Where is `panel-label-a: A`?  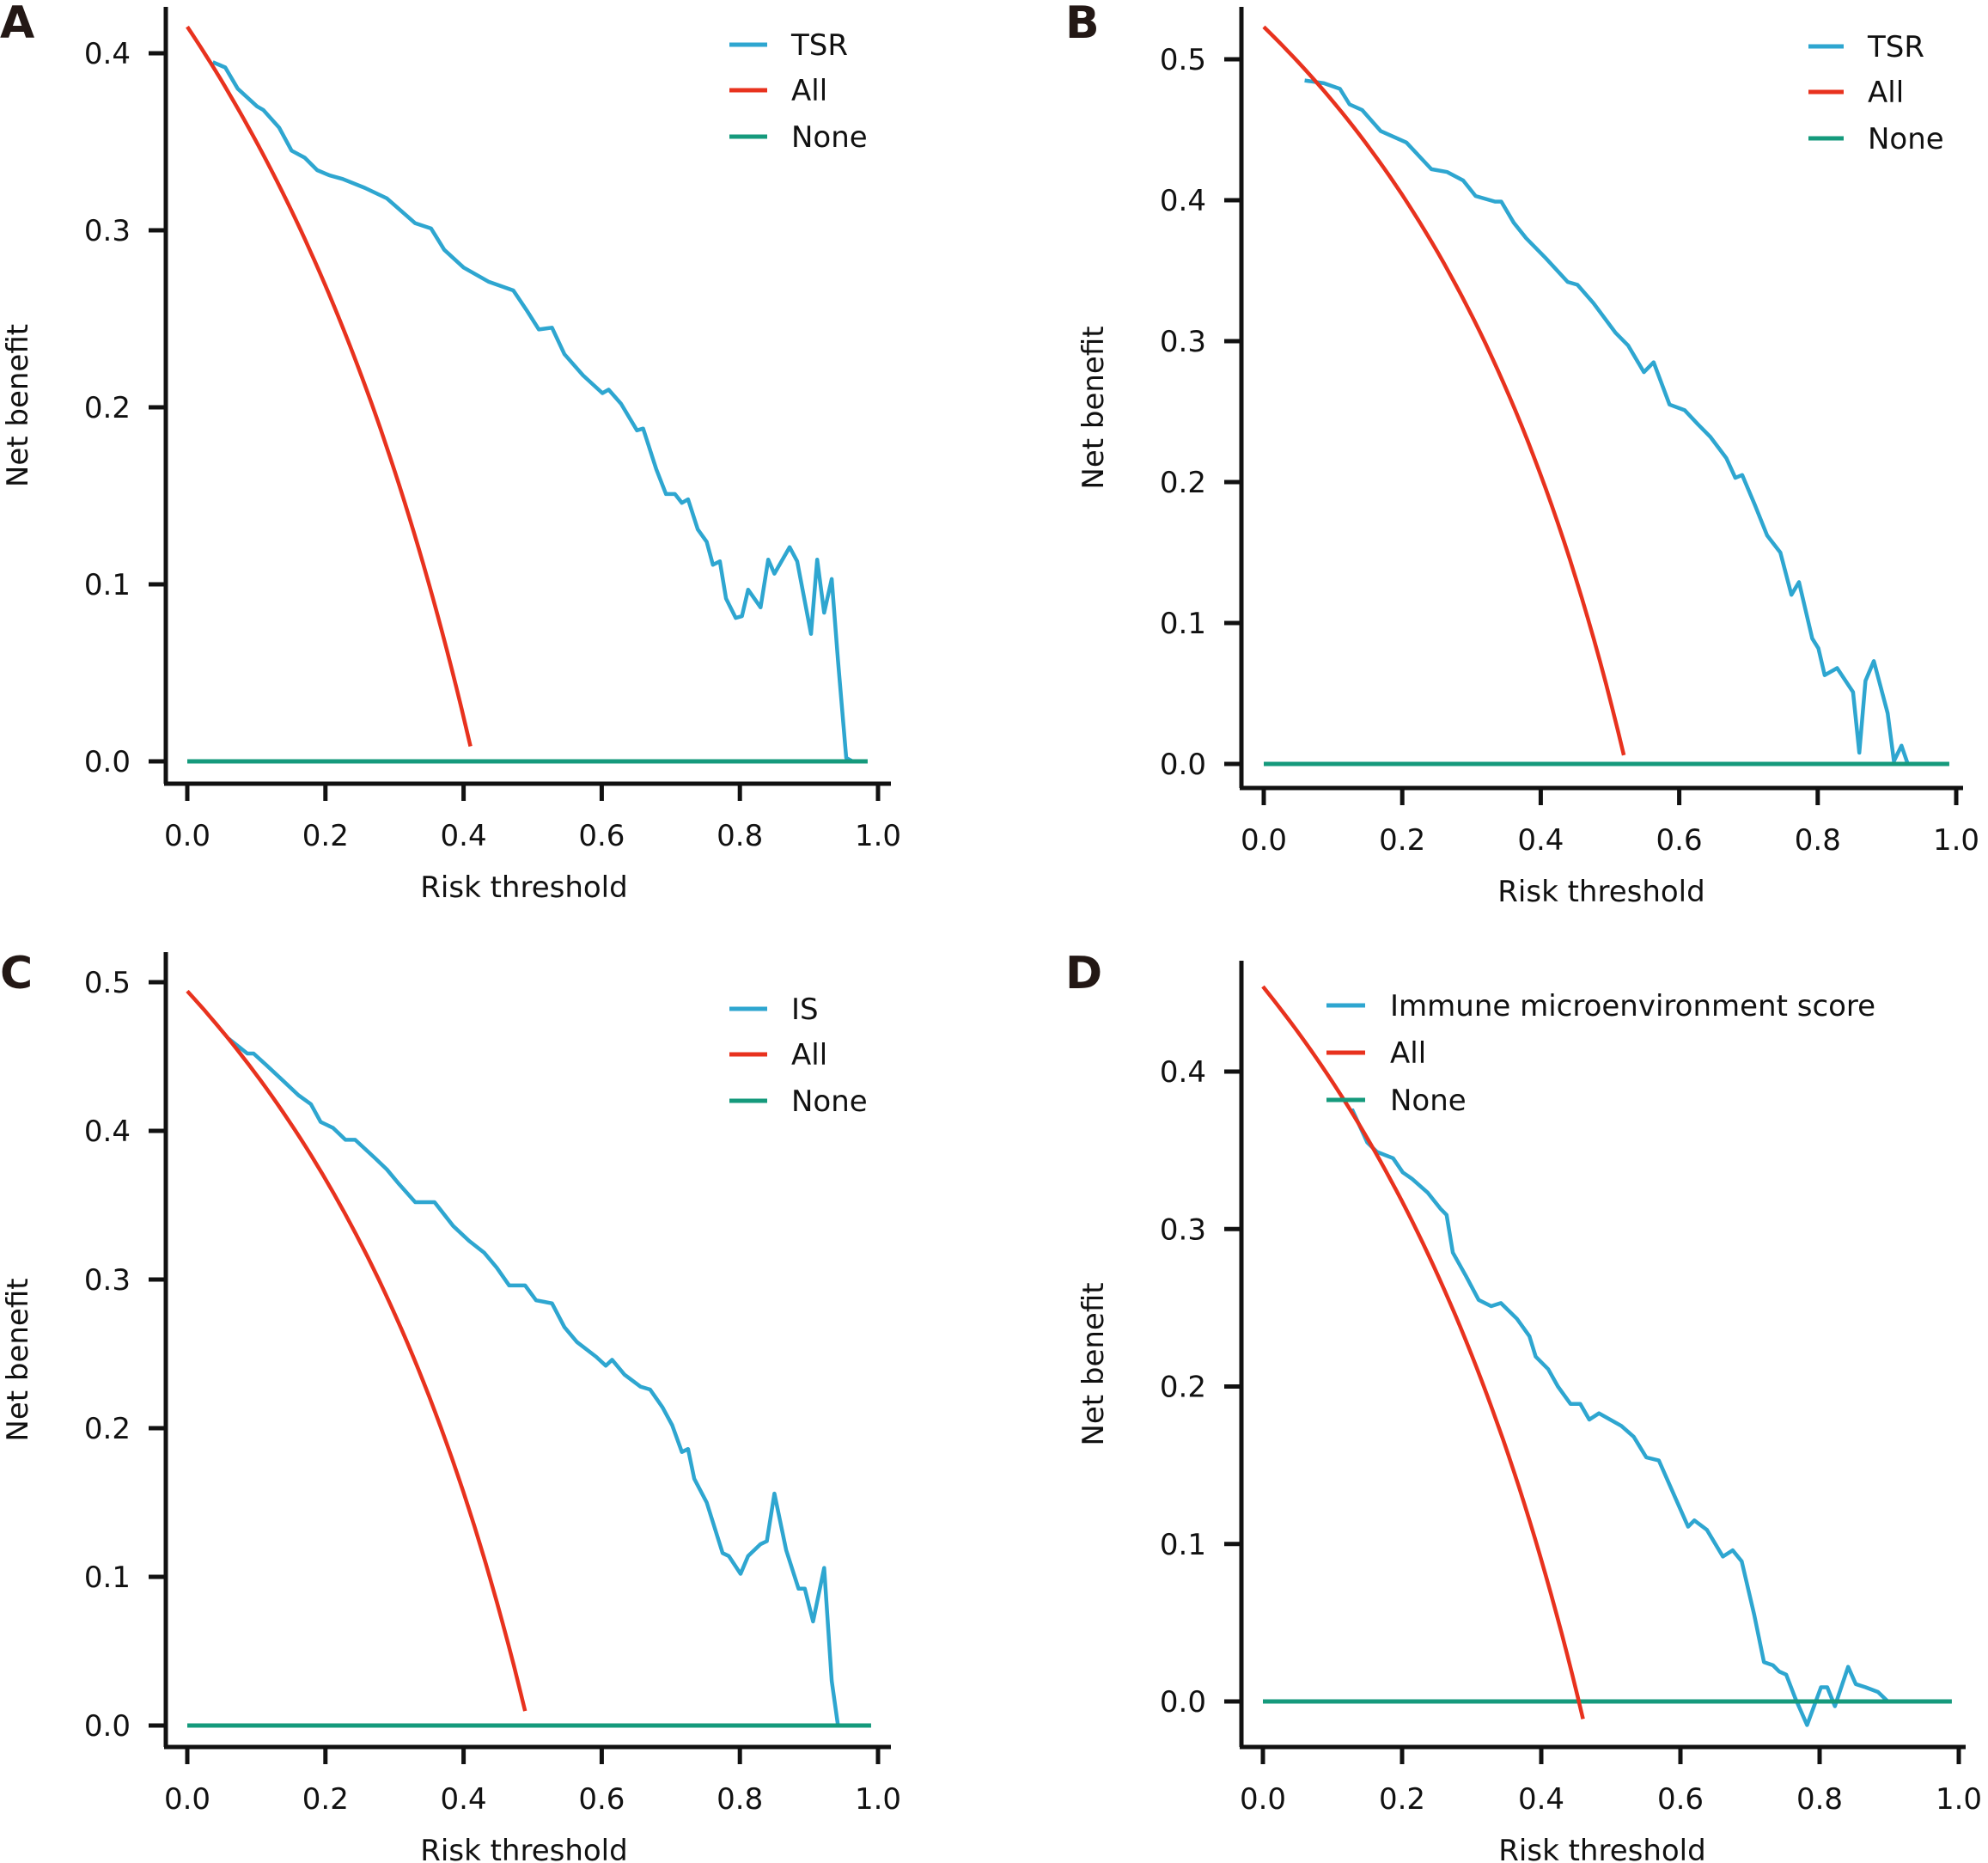 panel-label-a: A is located at coordinates (17, 25).